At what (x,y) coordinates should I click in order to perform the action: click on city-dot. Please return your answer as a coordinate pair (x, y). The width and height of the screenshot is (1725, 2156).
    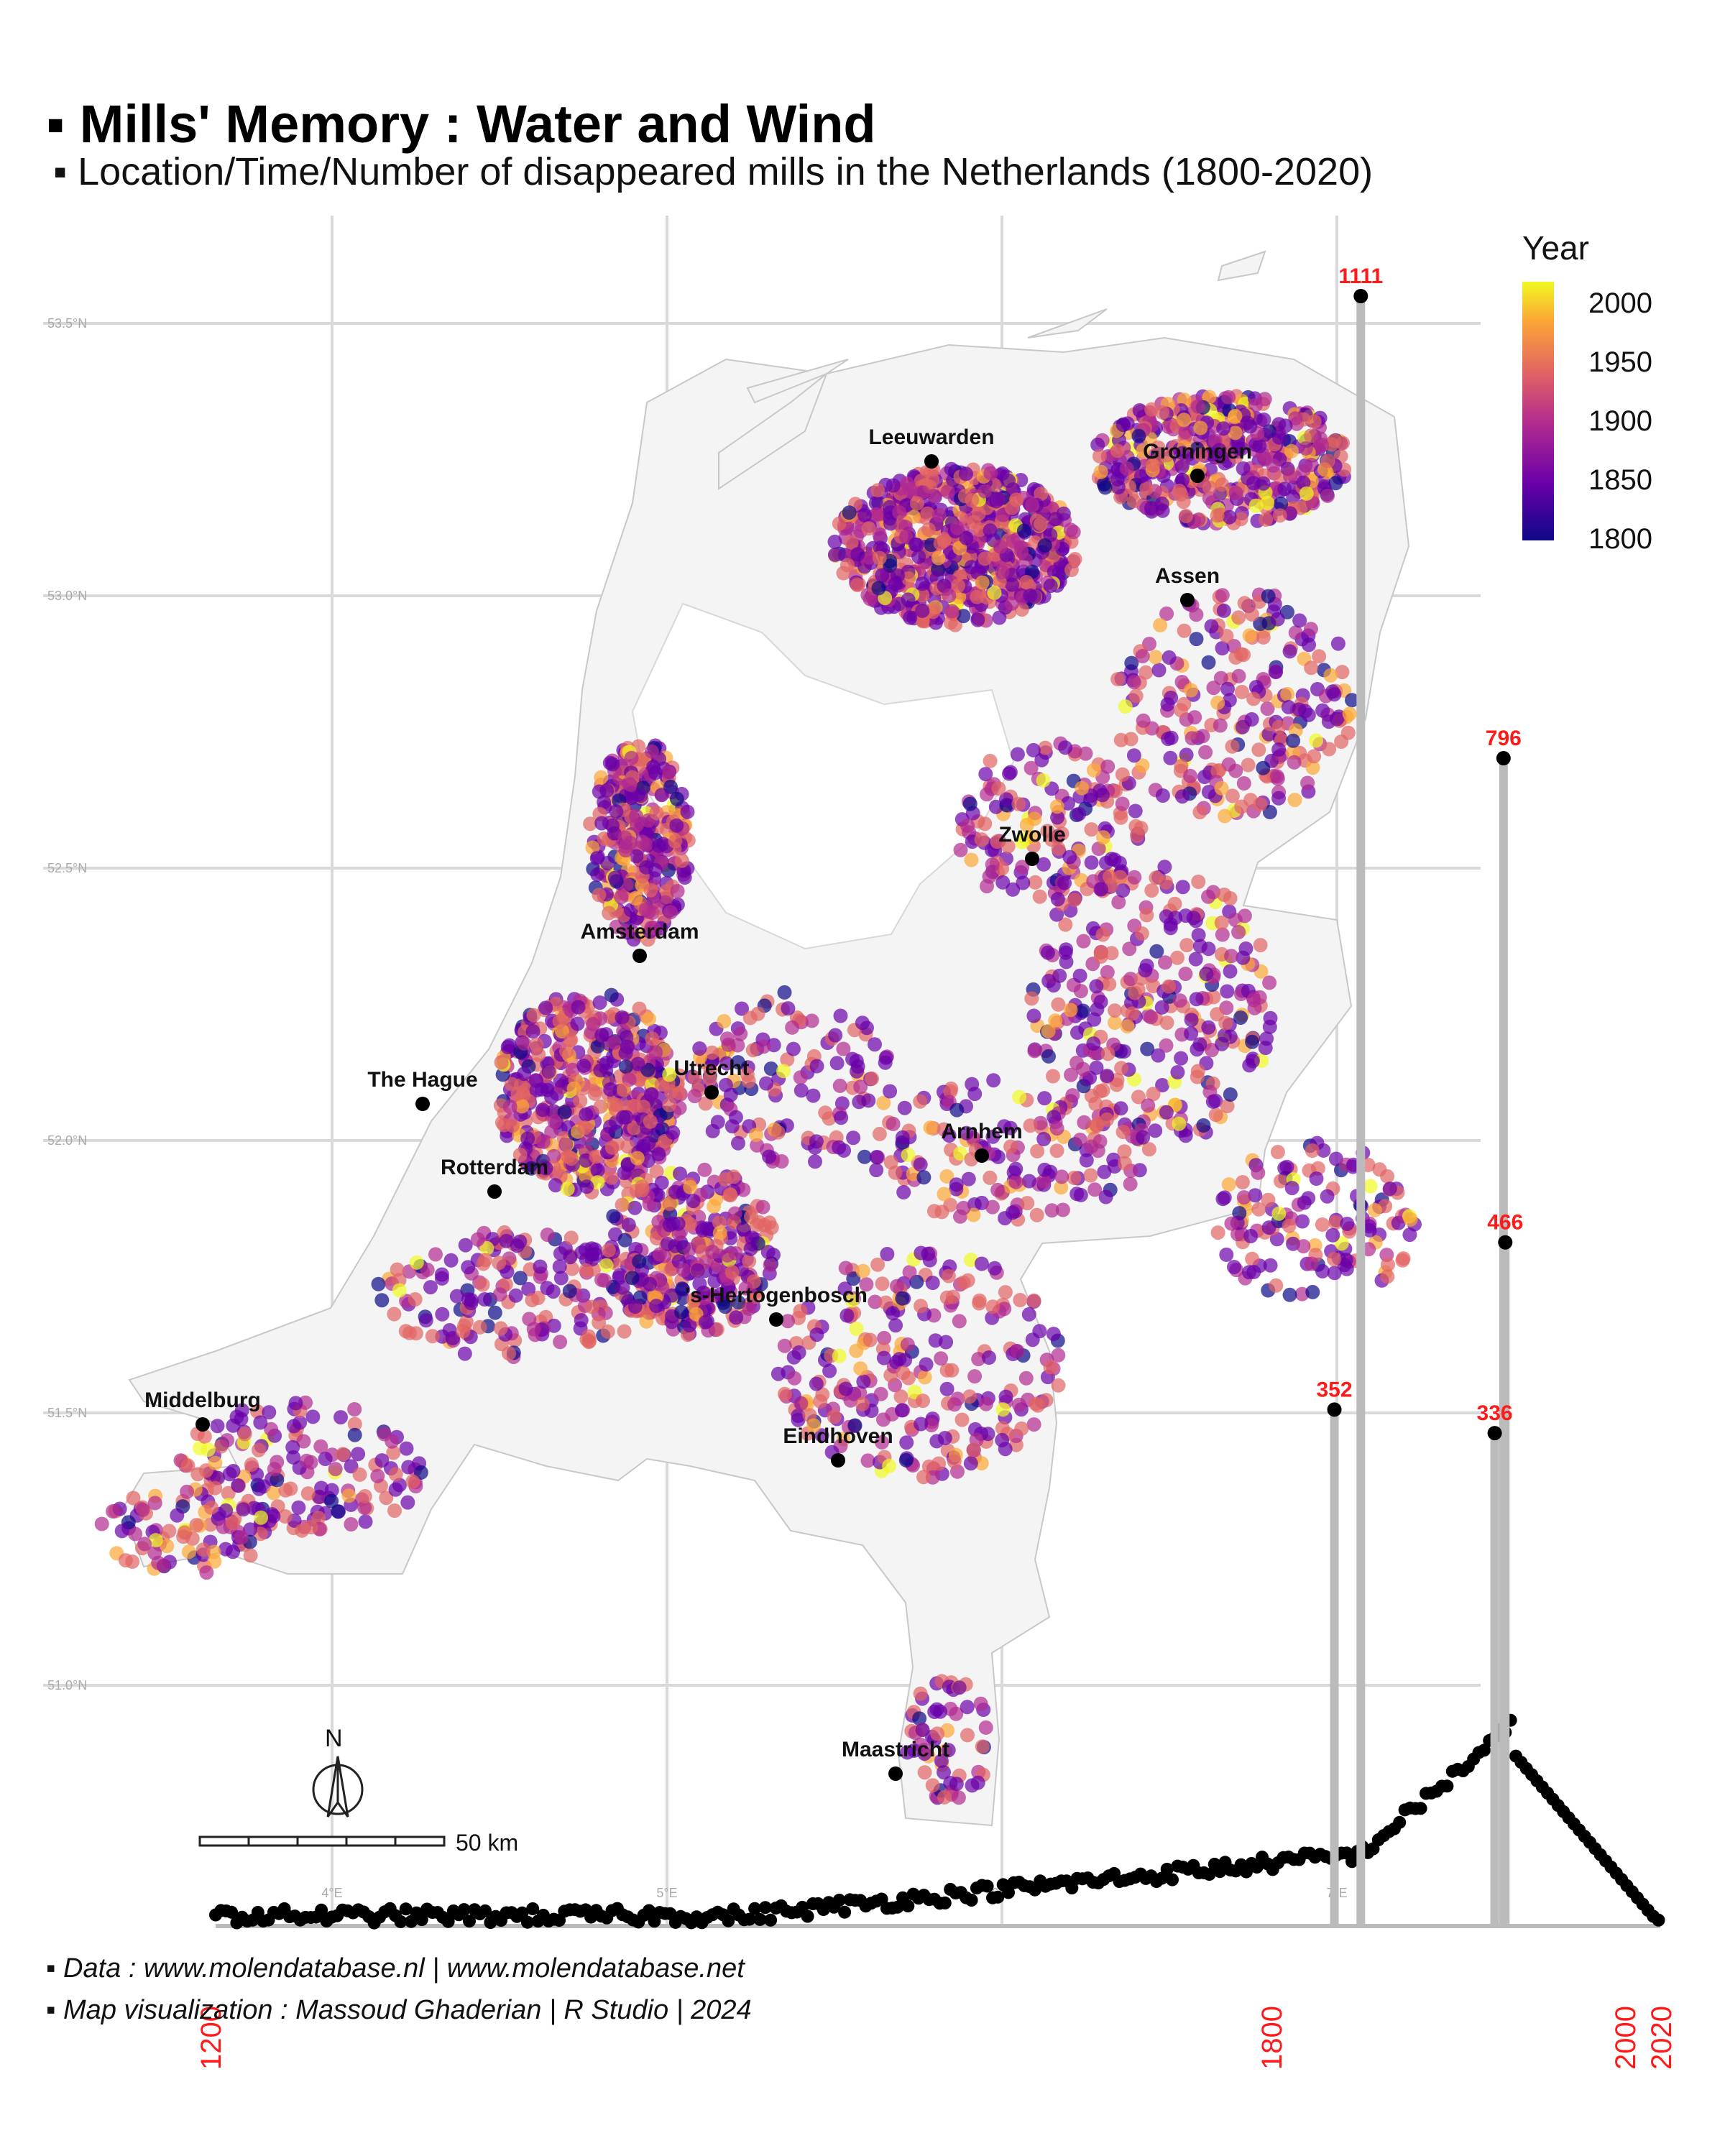
    Looking at the image, I should click on (838, 1460).